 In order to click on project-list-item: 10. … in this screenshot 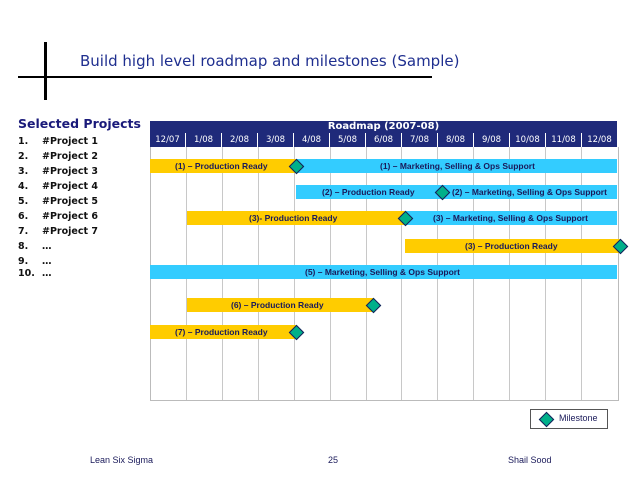, I will do `click(35, 273)`.